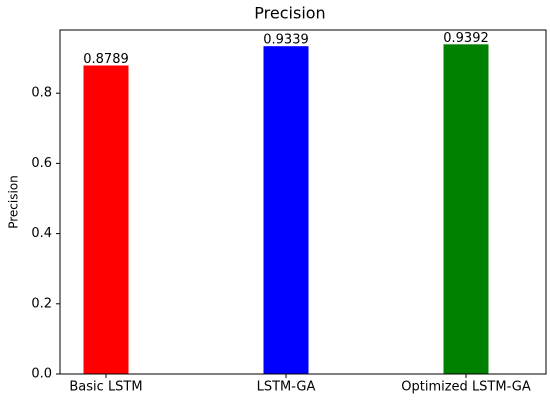  What do you see at coordinates (41, 93) in the screenshot?
I see `y-tick-label: 0.8` at bounding box center [41, 93].